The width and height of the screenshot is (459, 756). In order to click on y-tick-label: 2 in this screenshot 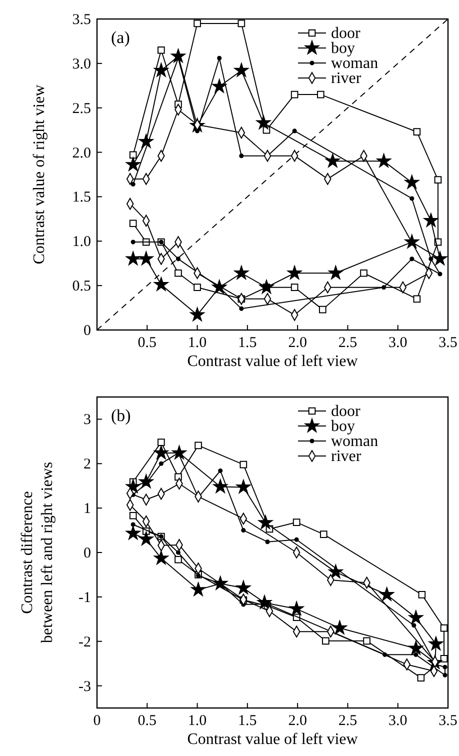, I will do `click(87, 464)`.